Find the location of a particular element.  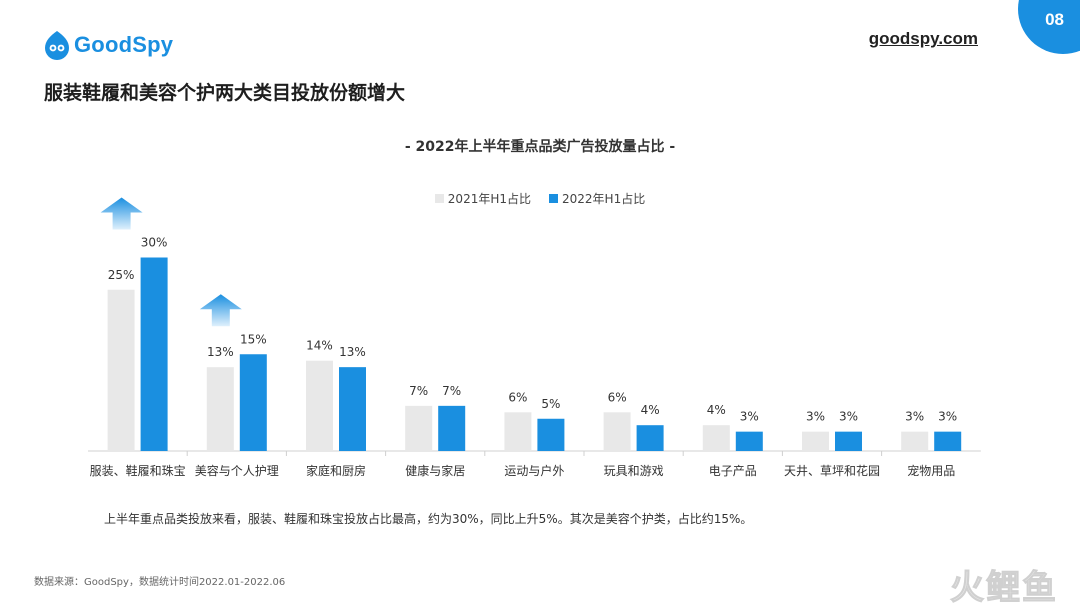

legend-swatch-2022 is located at coordinates (553, 198).